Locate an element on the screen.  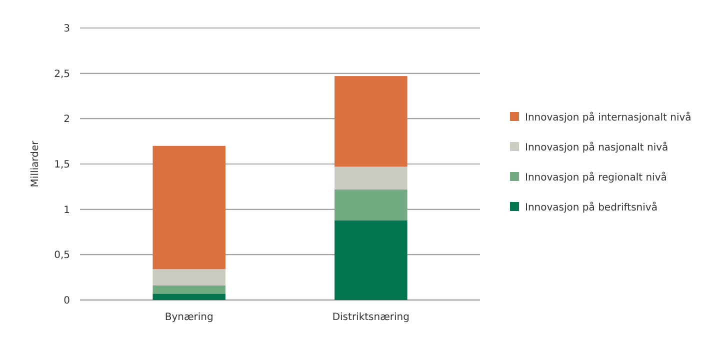
y-tick-label: 2 is located at coordinates (67, 120).